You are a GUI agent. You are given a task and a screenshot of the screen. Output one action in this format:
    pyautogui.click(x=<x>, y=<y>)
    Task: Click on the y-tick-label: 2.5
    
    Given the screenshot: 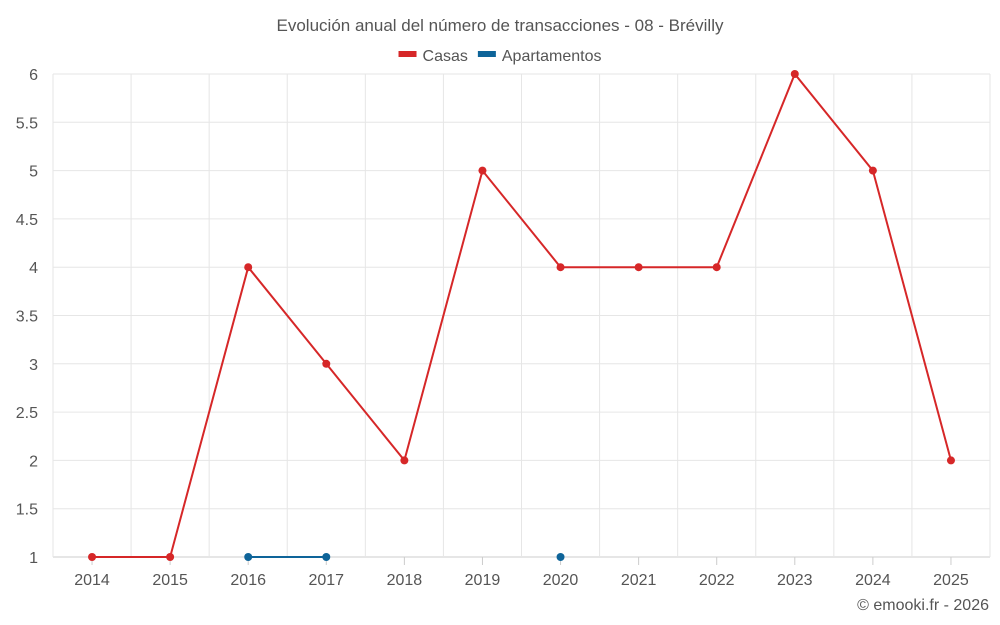 What is the action you would take?
    pyautogui.click(x=27, y=413)
    